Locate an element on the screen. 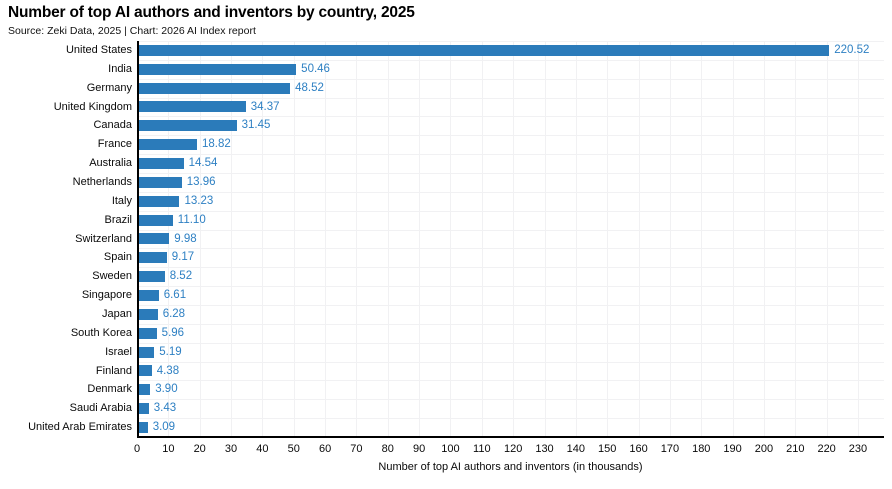  x-tick-label: 180 is located at coordinates (701, 449).